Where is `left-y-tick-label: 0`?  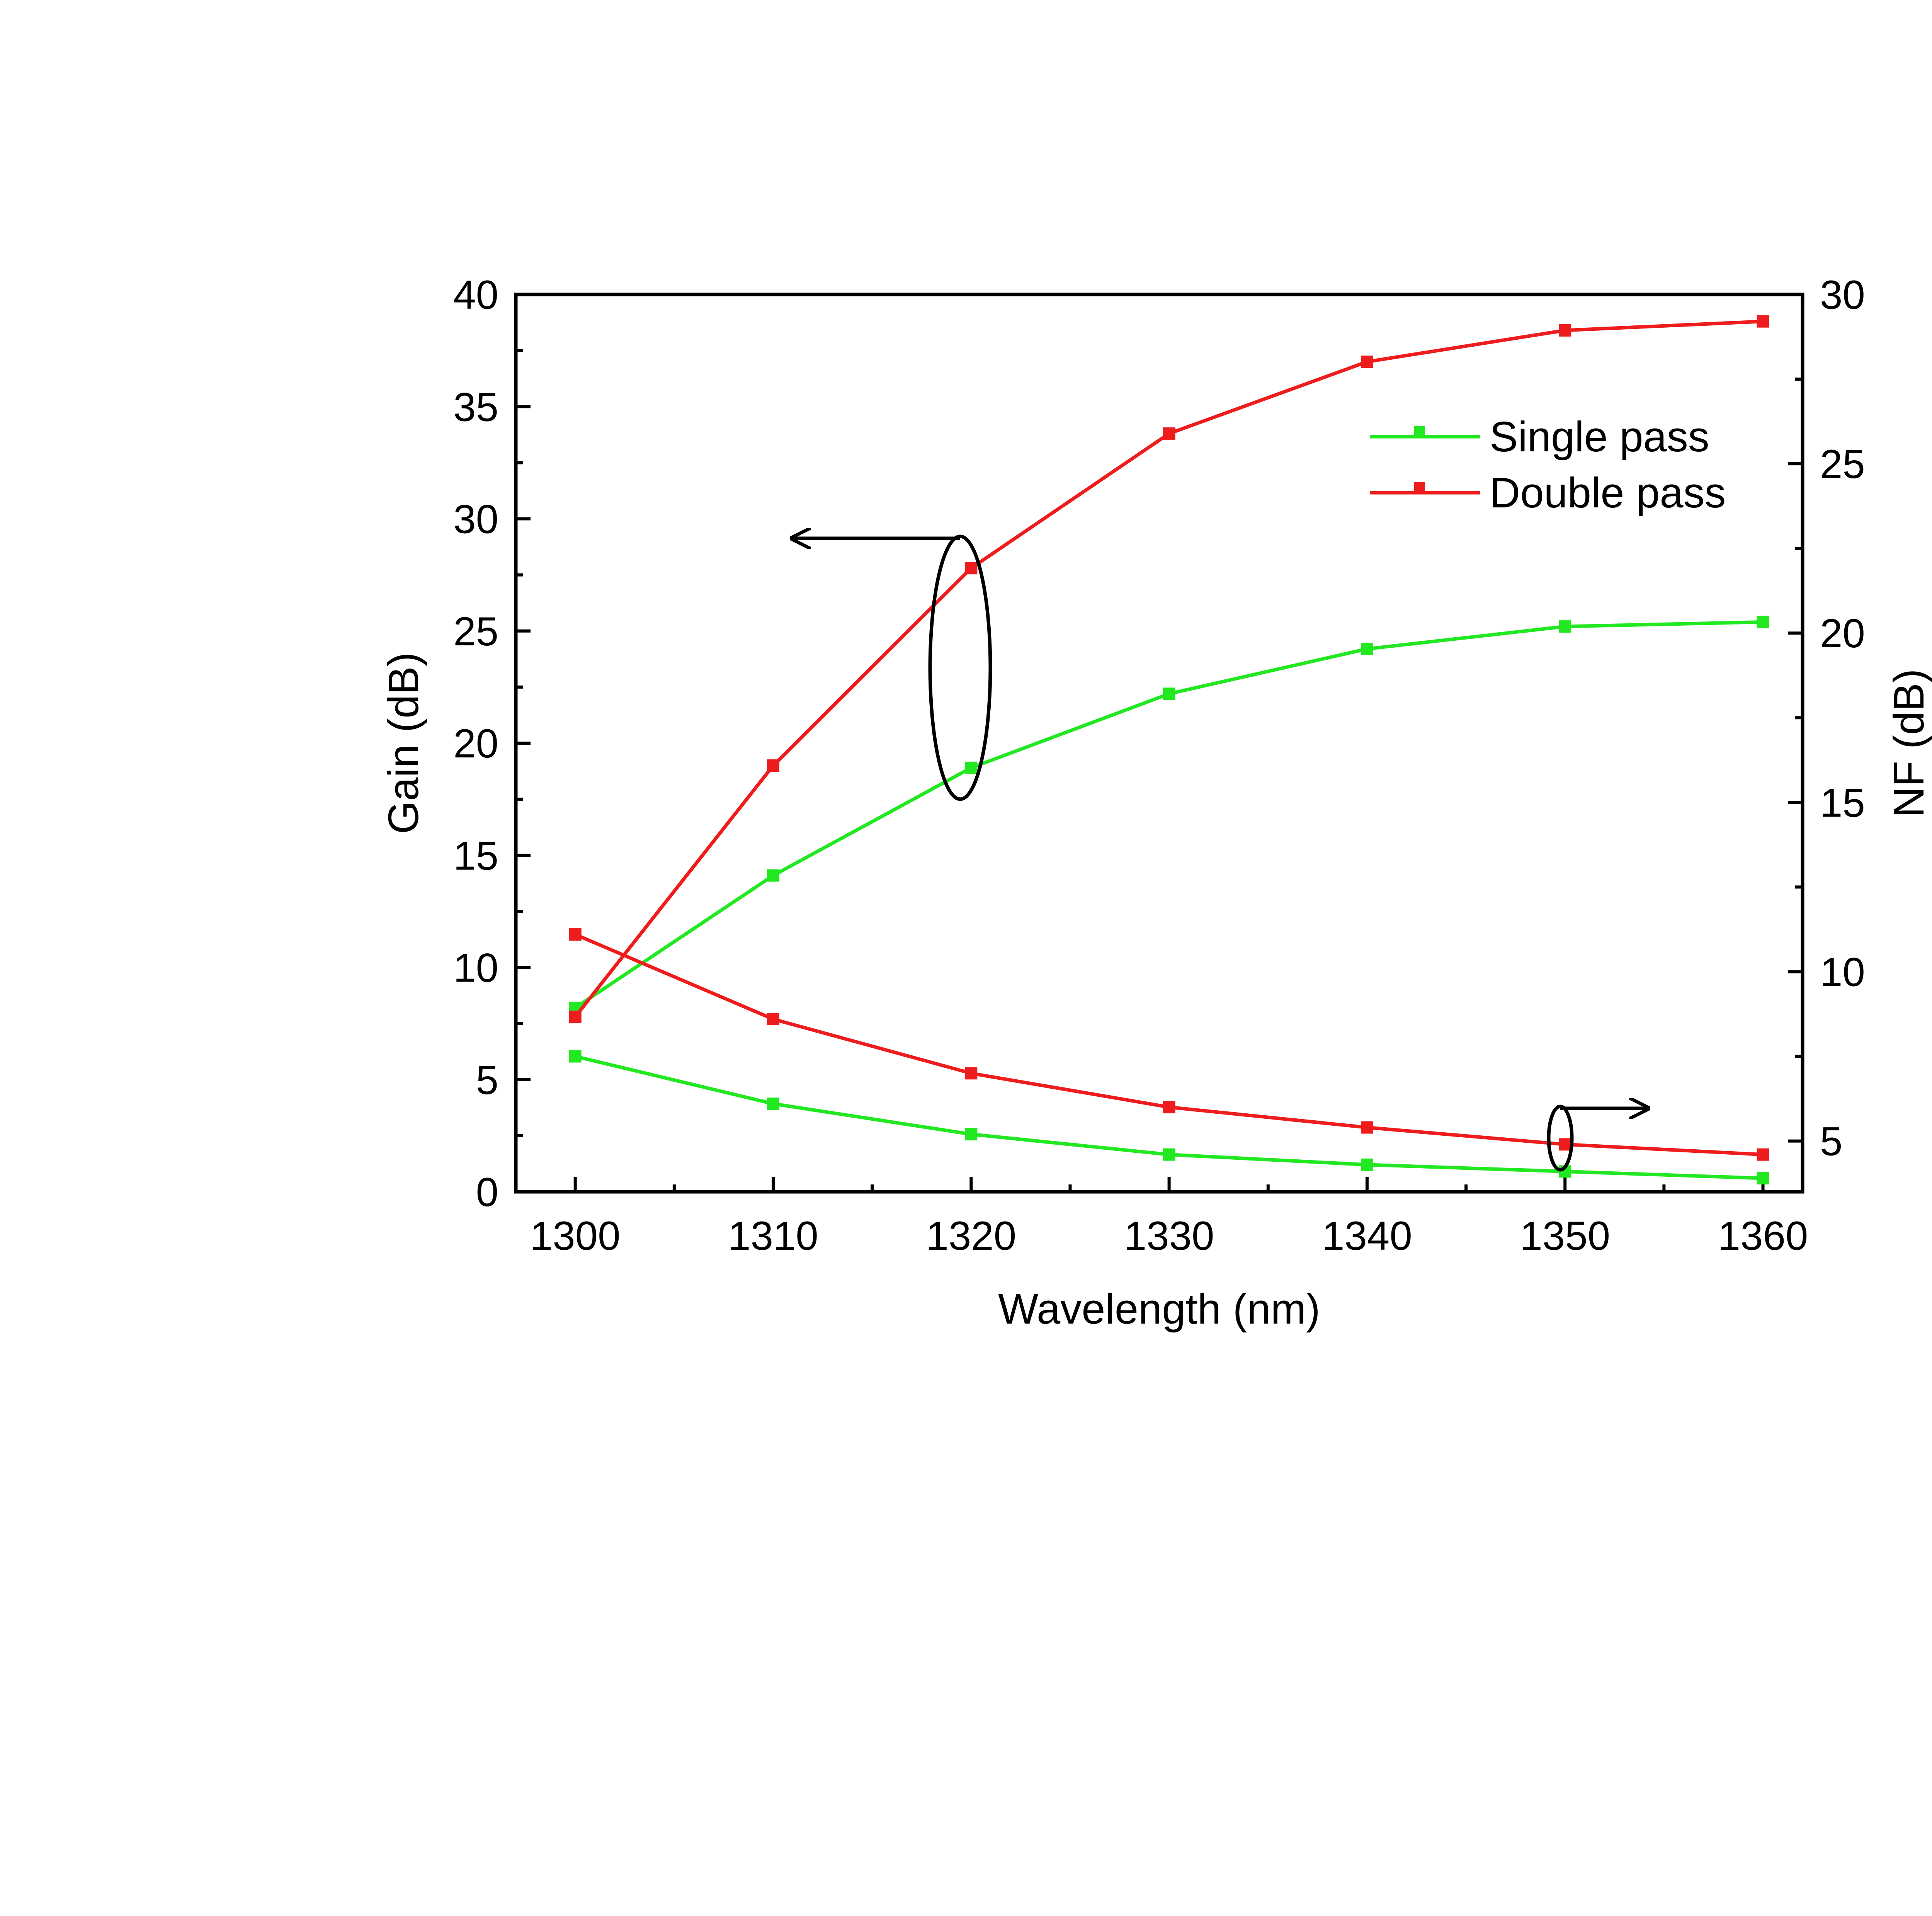
left-y-tick-label: 0 is located at coordinates (487, 1192).